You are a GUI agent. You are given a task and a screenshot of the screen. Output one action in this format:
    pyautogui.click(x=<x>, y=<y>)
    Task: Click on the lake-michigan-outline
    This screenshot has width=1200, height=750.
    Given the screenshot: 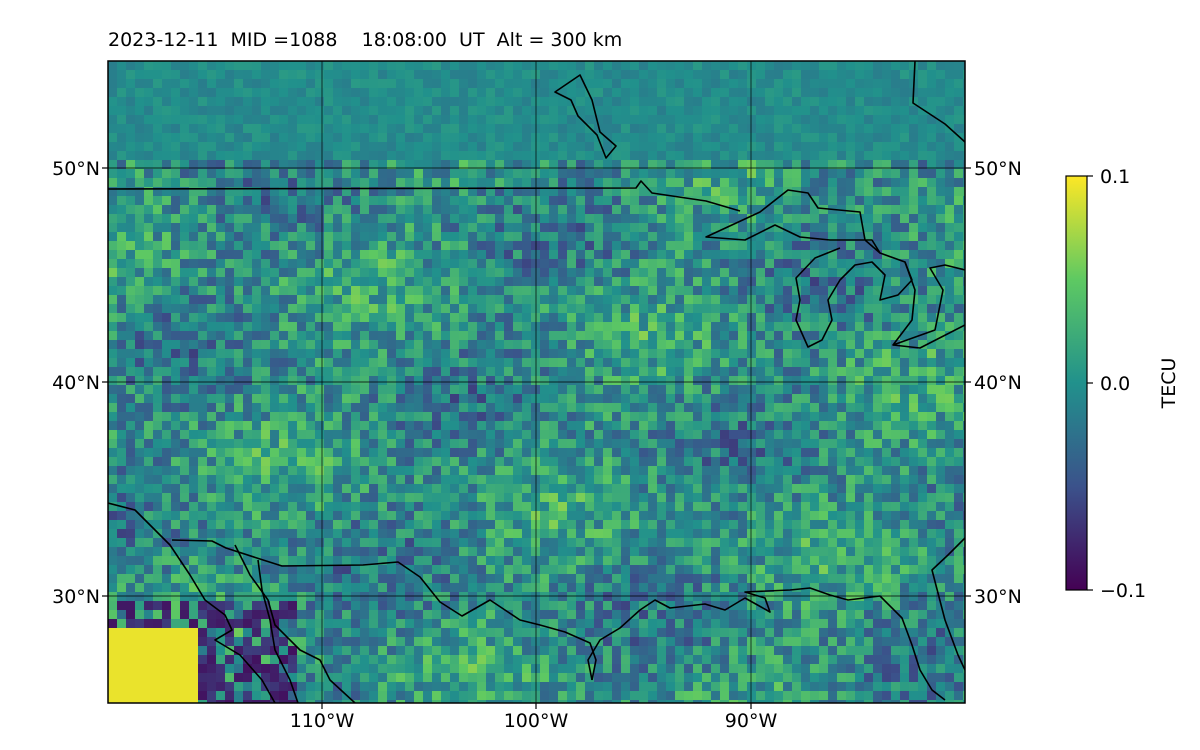 What is the action you would take?
    pyautogui.click(x=854, y=297)
    